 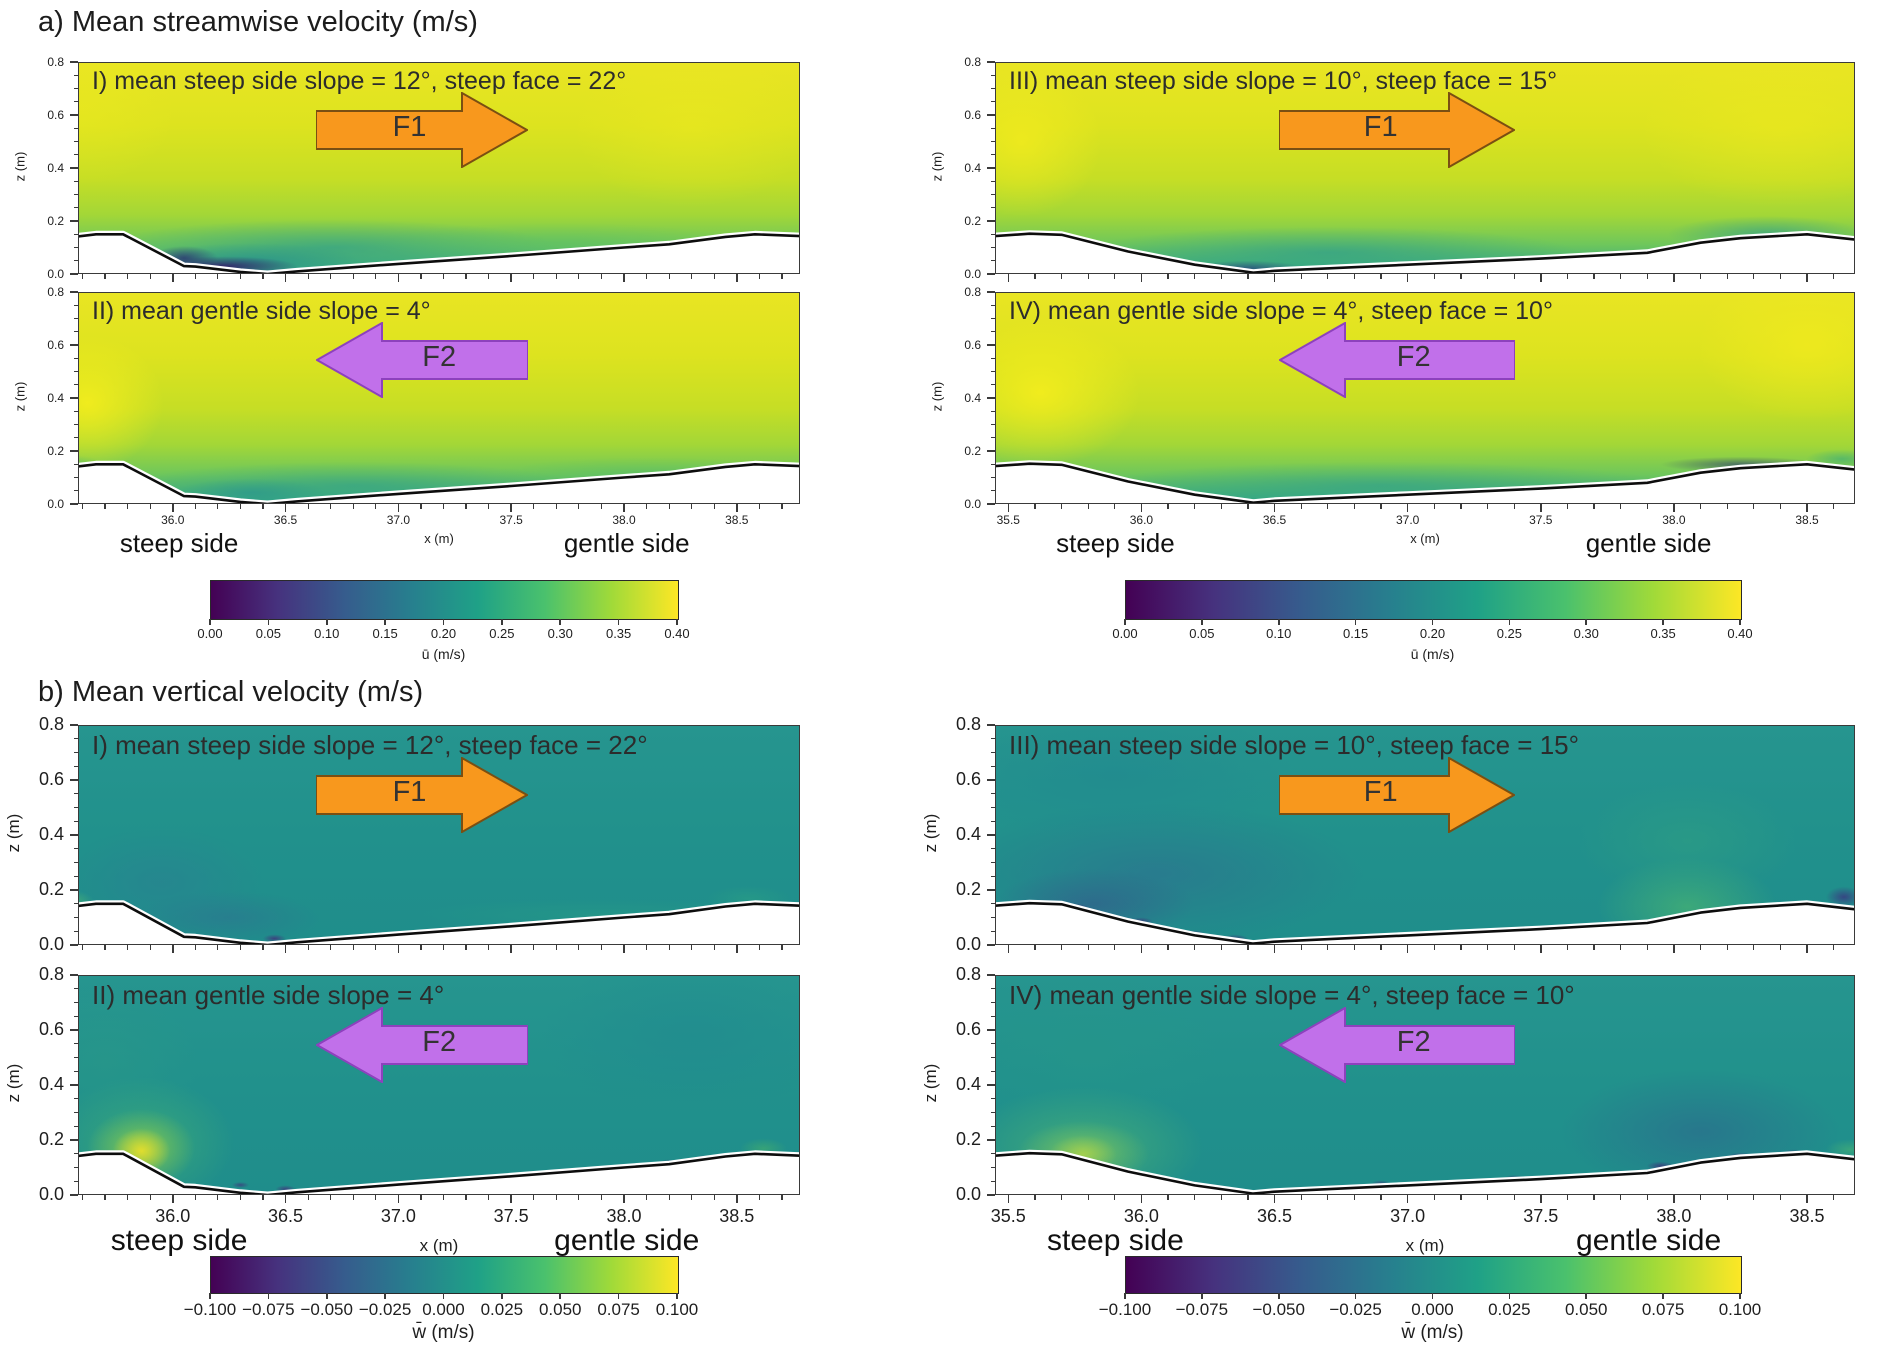 I want to click on x-tick-label: 38.5, so click(x=737, y=520).